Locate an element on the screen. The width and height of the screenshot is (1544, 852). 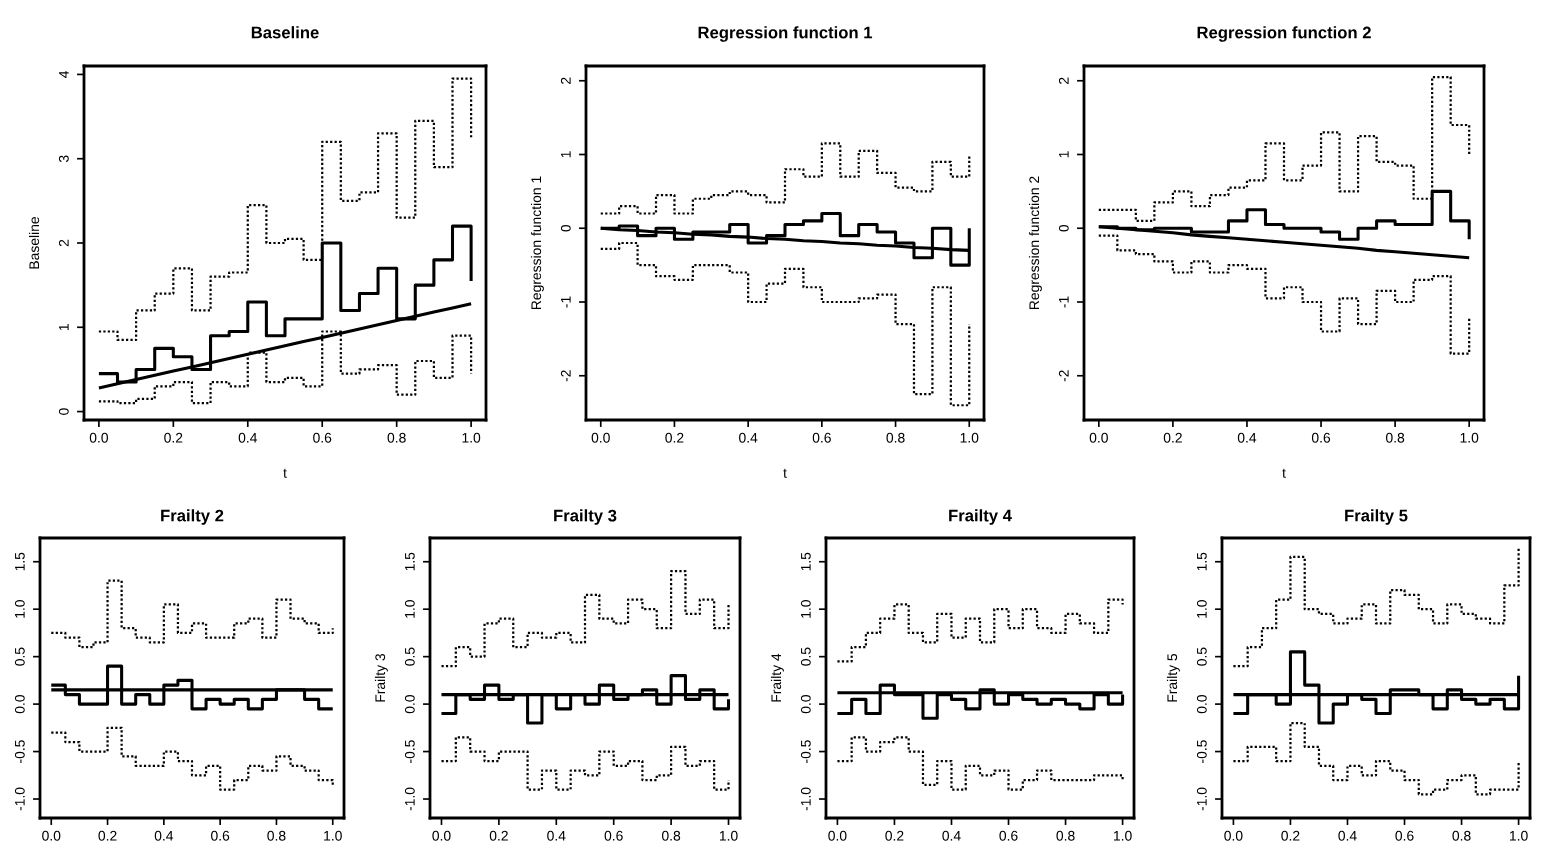
chart-title: Regression function 2 is located at coordinates (1284, 34).